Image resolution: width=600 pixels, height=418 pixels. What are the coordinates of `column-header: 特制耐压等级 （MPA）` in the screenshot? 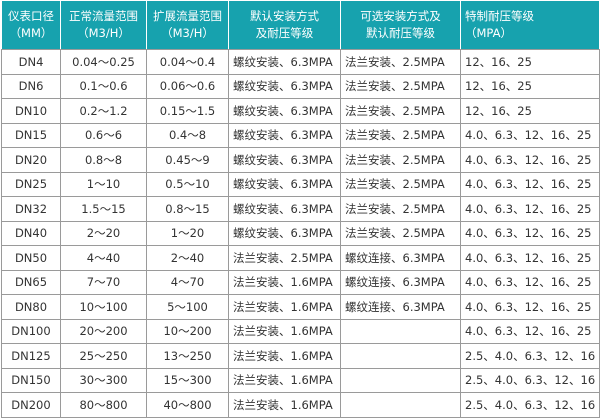 It's located at (530, 25).